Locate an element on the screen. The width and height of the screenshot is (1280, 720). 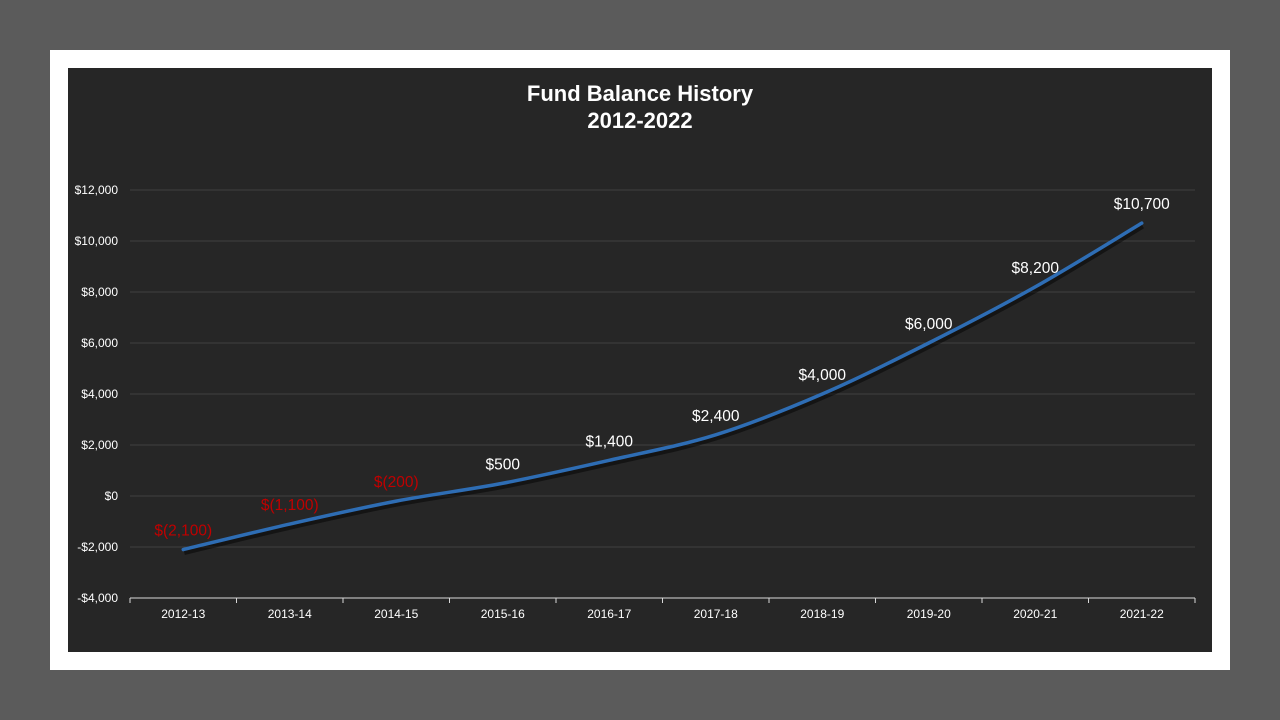
data-label: $6,000 is located at coordinates (929, 324).